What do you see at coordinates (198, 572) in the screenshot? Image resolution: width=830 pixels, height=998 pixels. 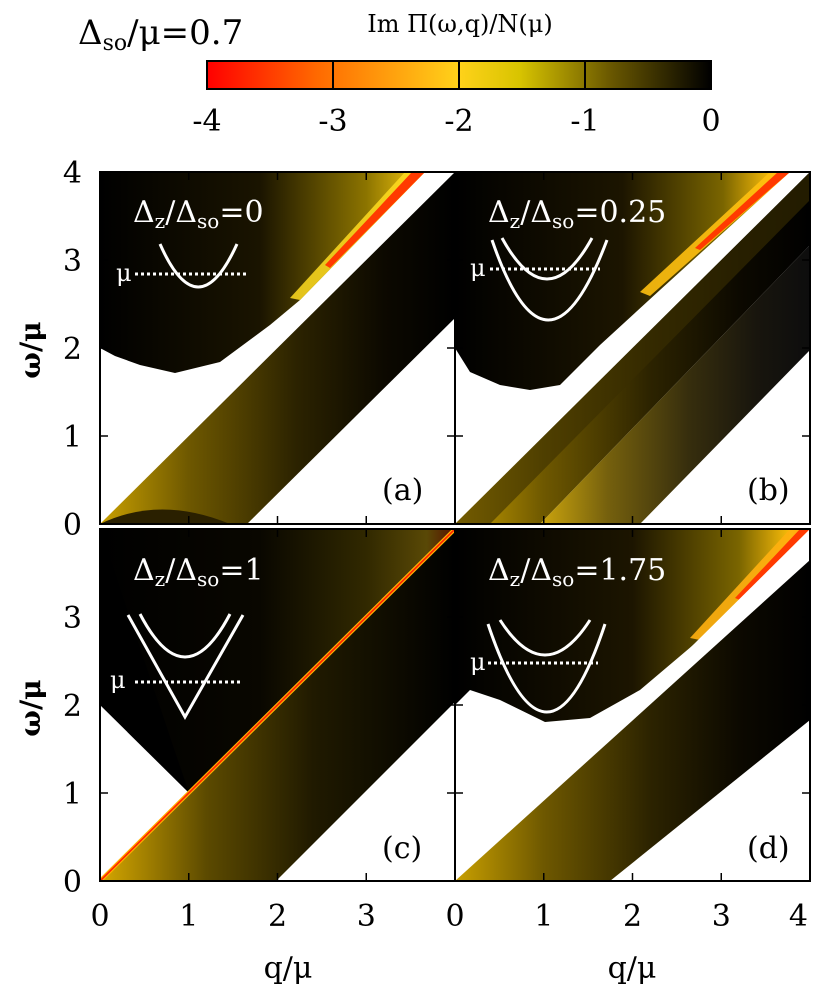 I see `panel-c-title: Δz/Δso=1` at bounding box center [198, 572].